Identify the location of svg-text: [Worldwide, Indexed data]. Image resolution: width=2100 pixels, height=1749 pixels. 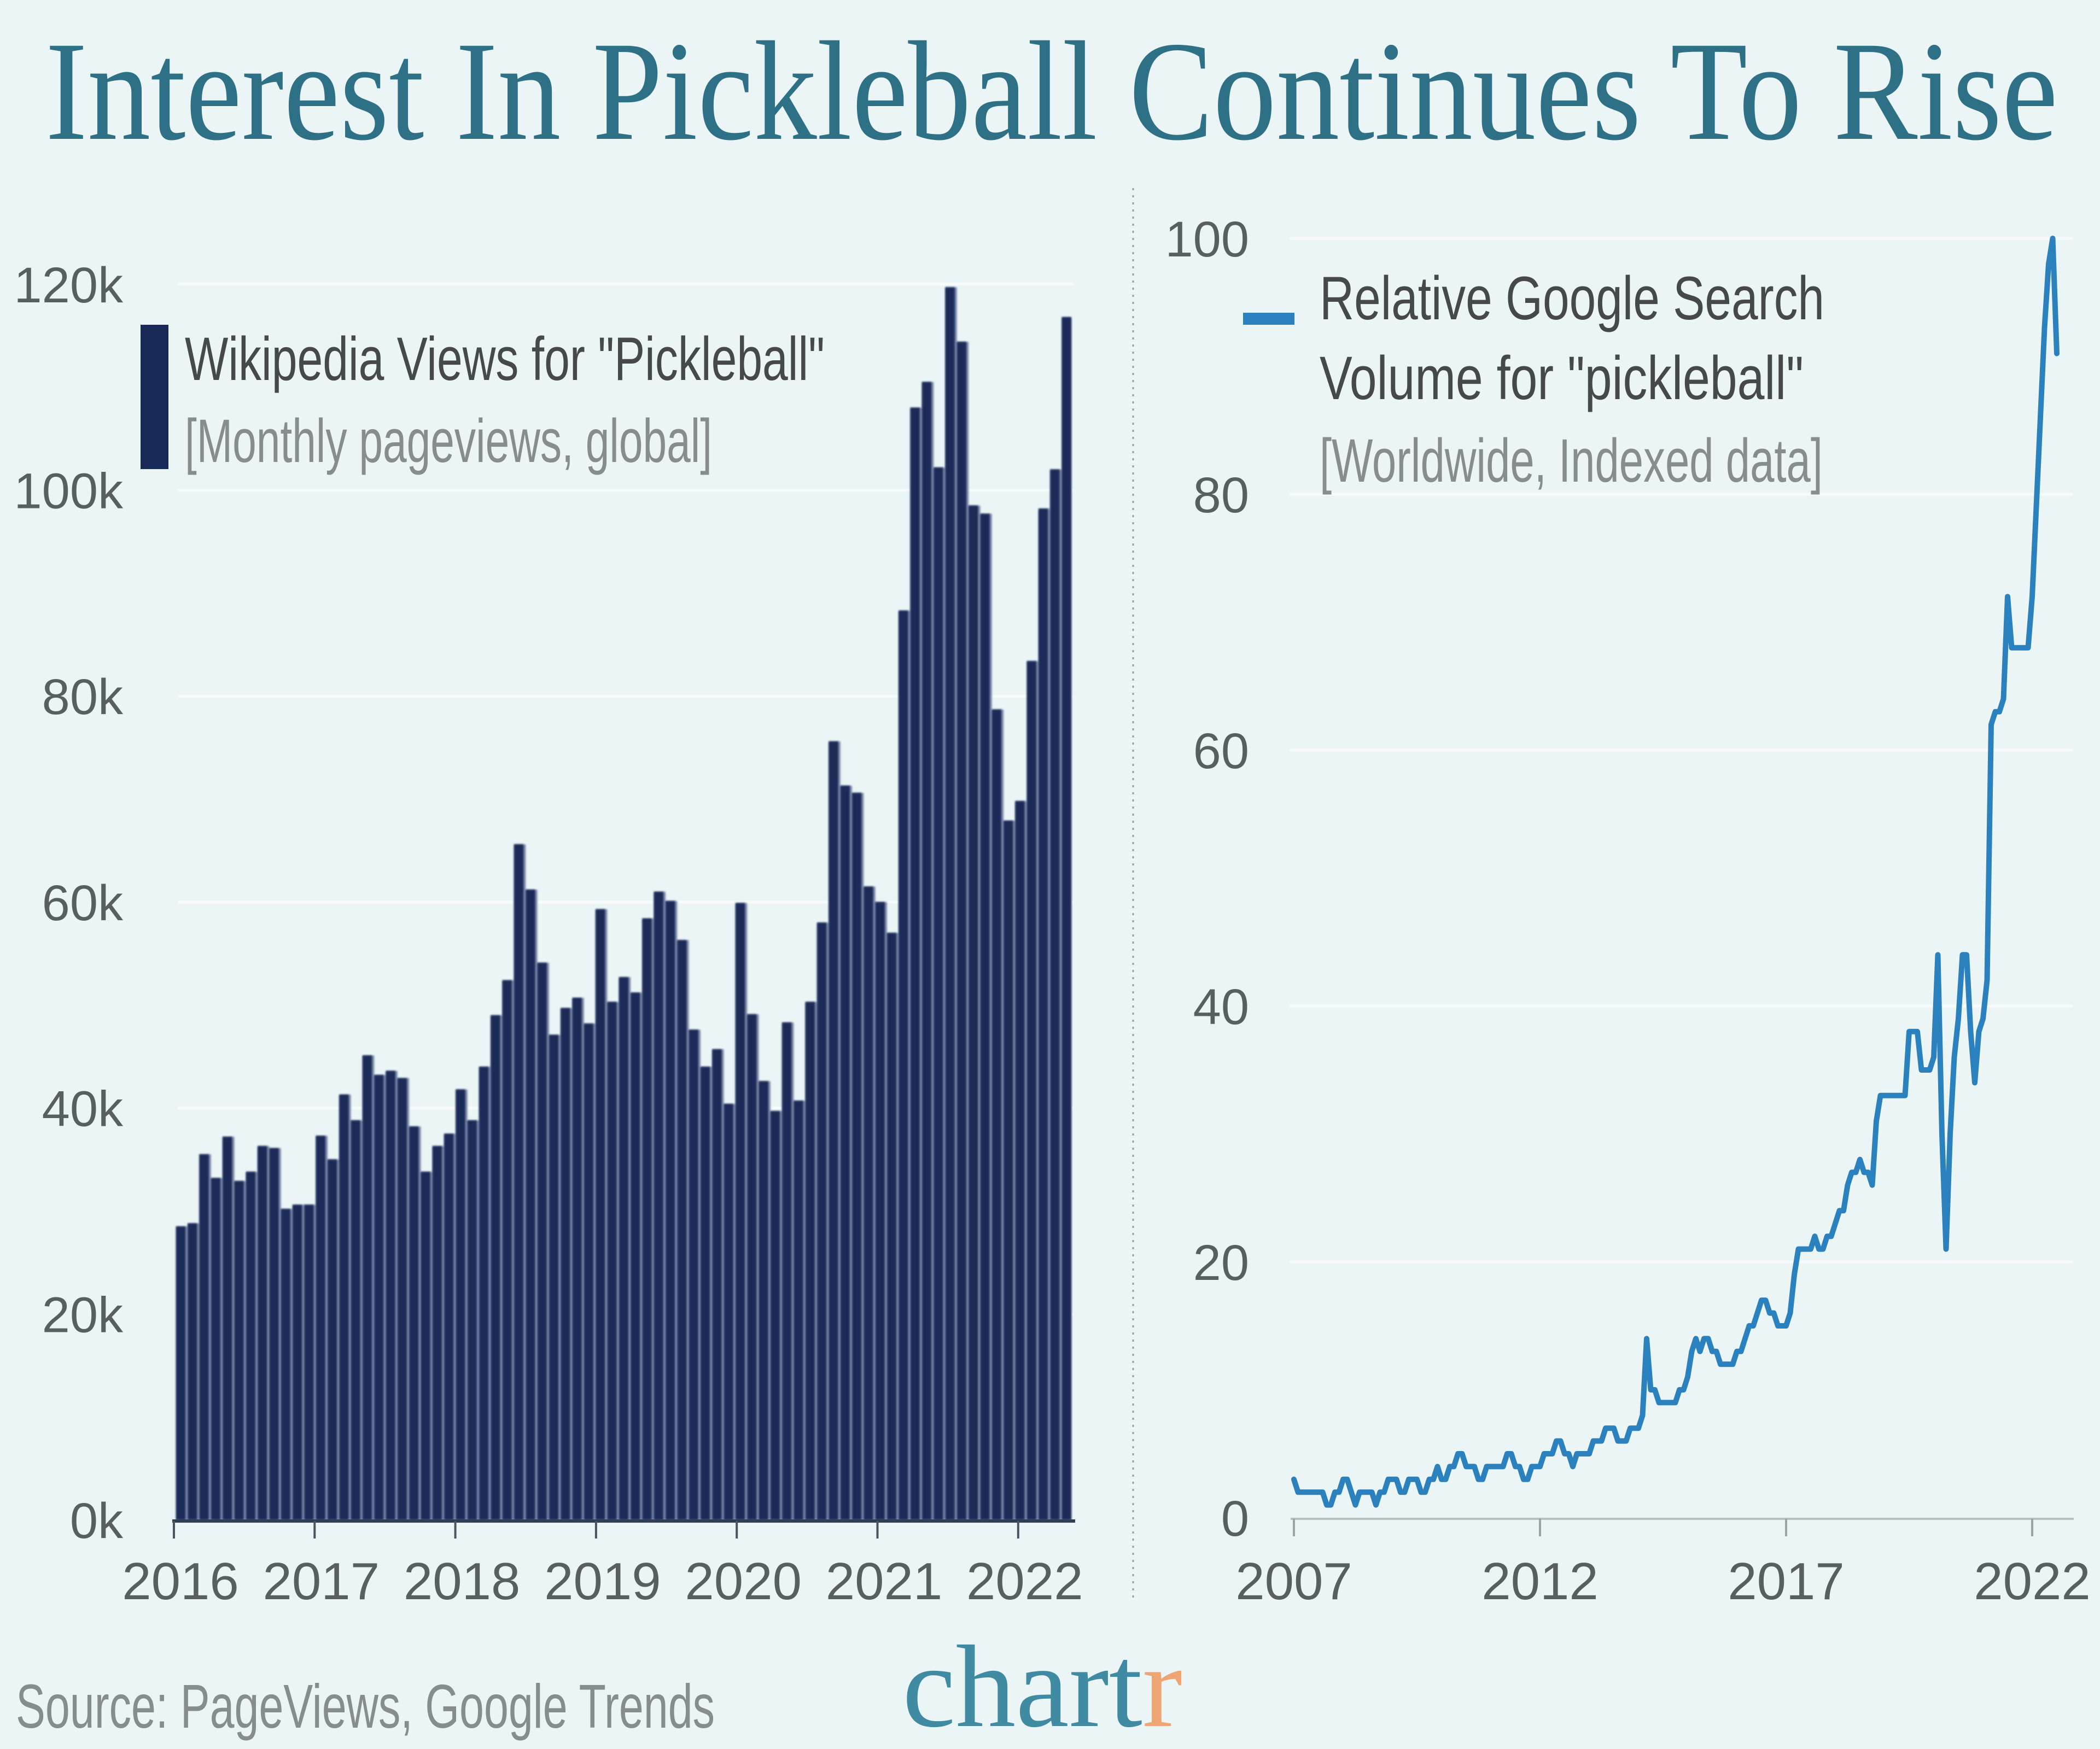
(1571, 461).